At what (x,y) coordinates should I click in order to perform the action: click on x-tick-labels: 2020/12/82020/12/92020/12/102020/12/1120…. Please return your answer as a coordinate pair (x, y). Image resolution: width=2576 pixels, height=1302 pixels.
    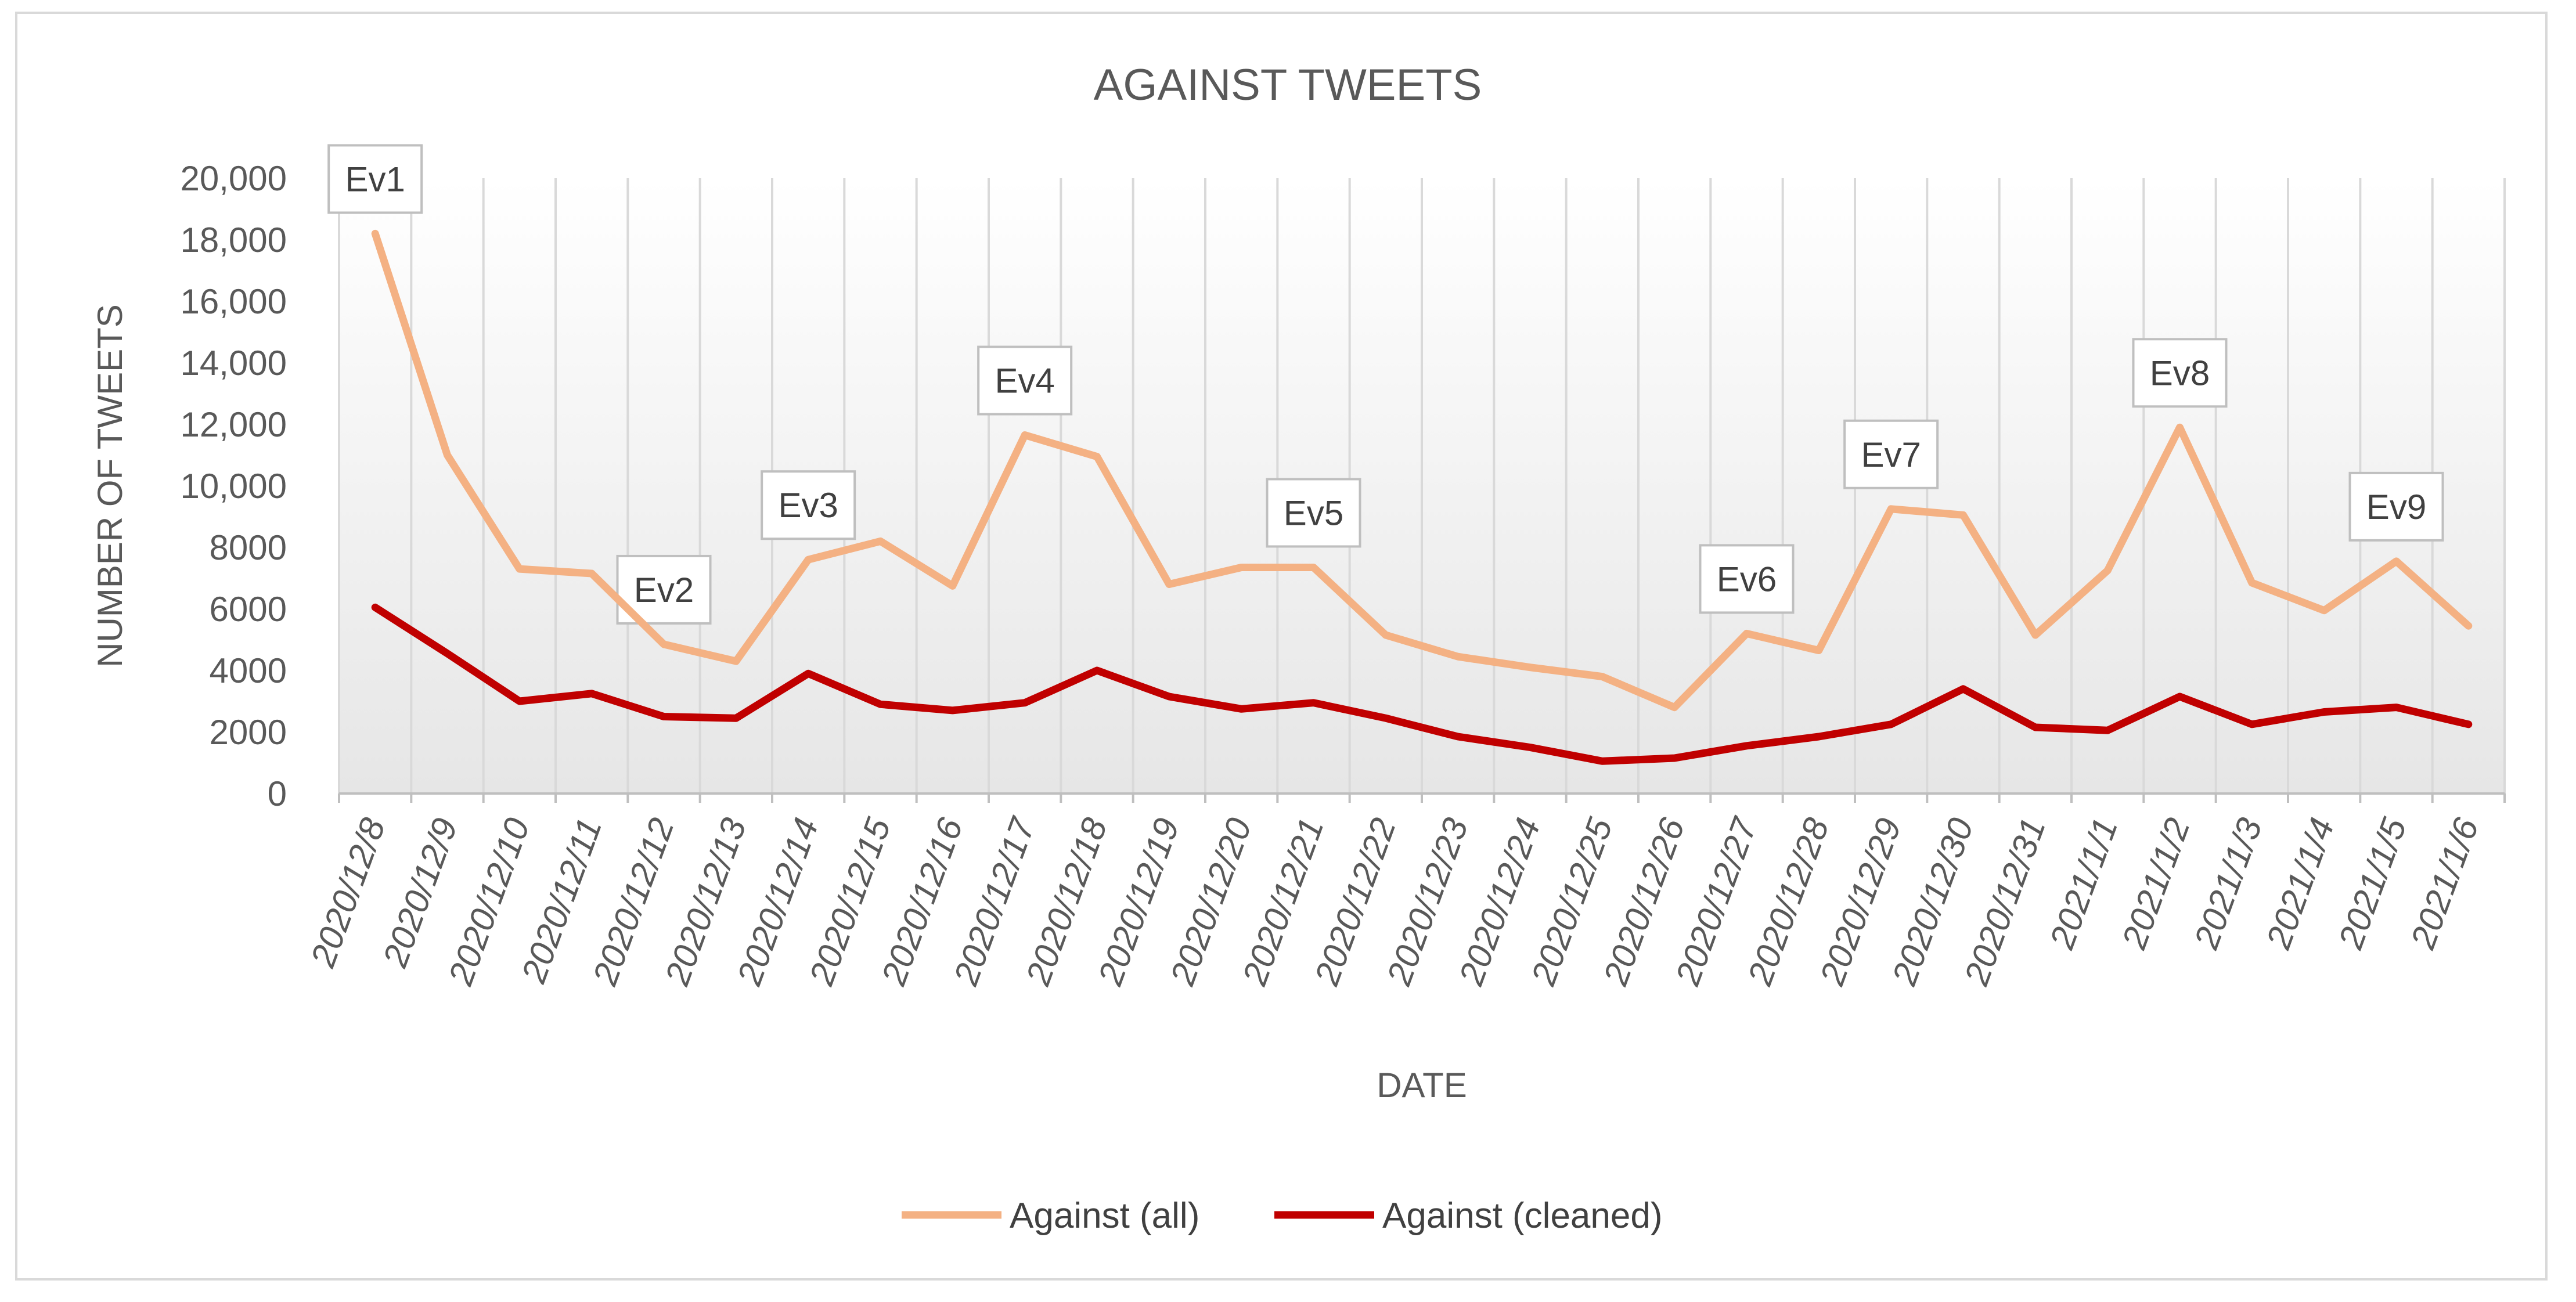
    Looking at the image, I should click on (1394, 901).